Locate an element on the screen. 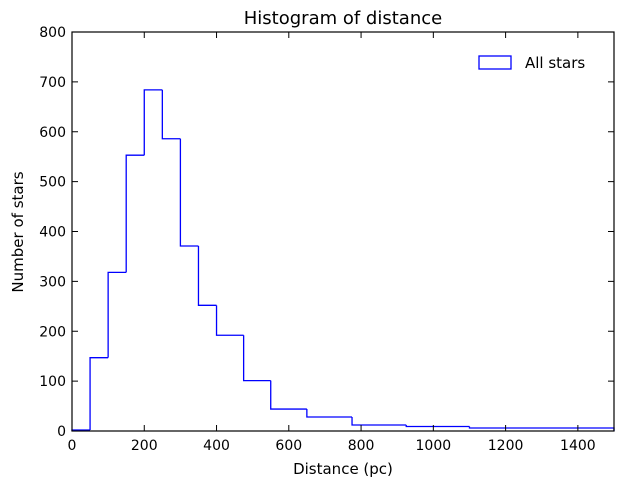  y-axis-label: Number of stars is located at coordinates (18, 231).